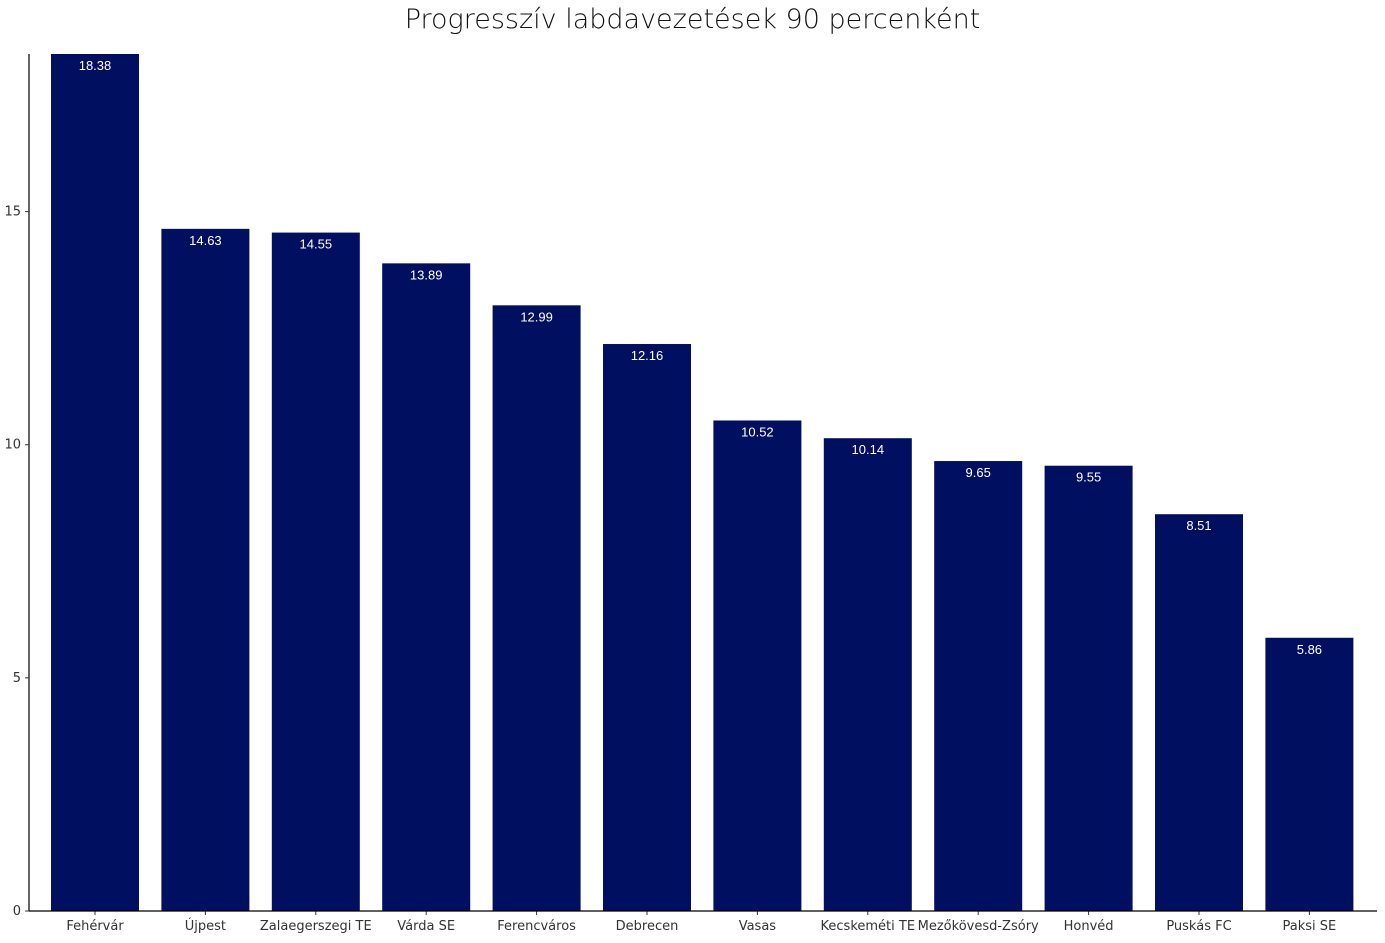 This screenshot has width=1385, height=943. I want to click on data-label-2: 14.55, so click(316, 244).